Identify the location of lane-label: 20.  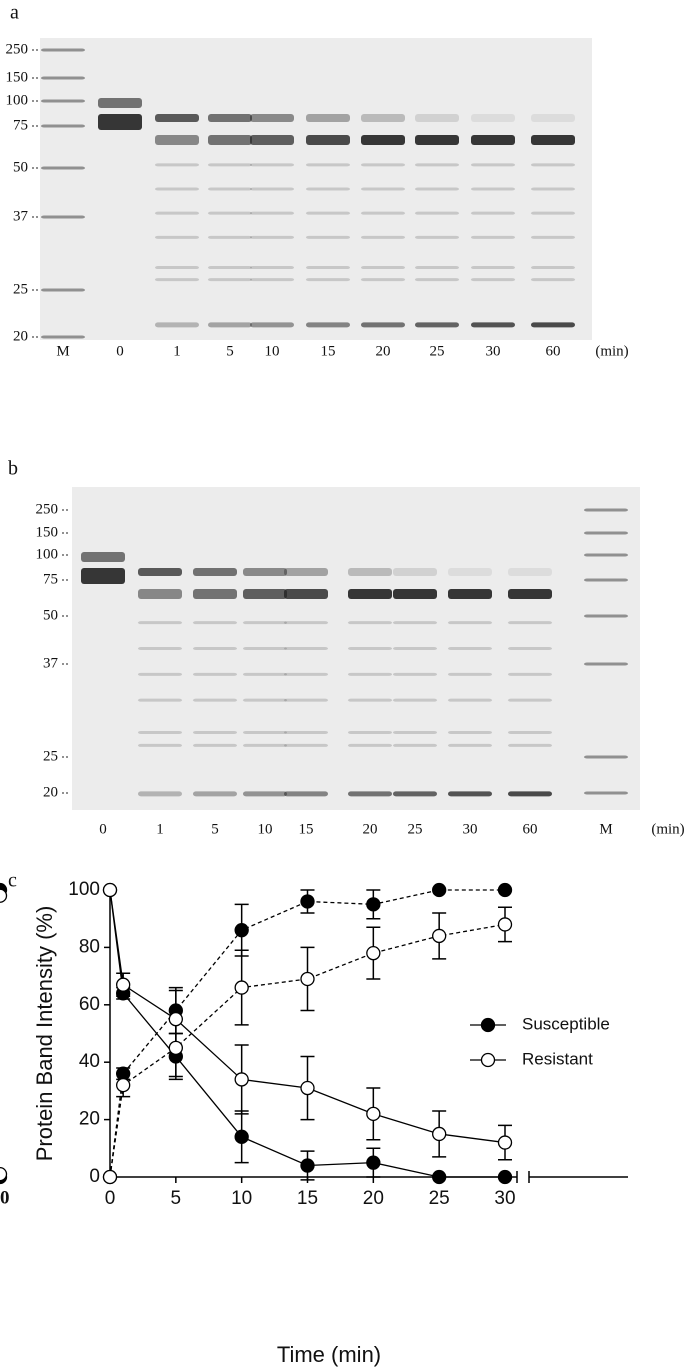
(370, 829).